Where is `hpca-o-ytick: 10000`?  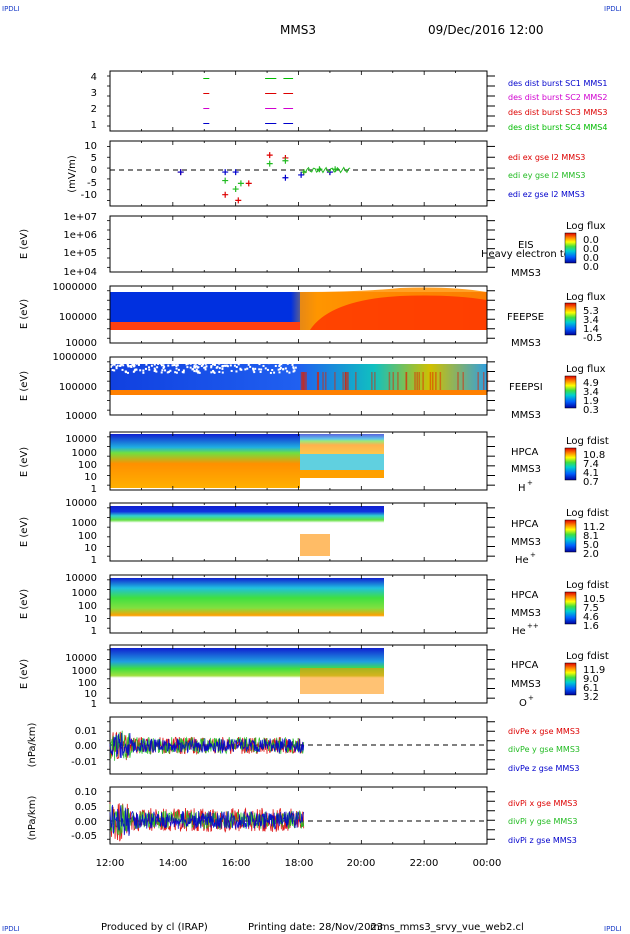 hpca-o-ytick: 10000 is located at coordinates (81, 658).